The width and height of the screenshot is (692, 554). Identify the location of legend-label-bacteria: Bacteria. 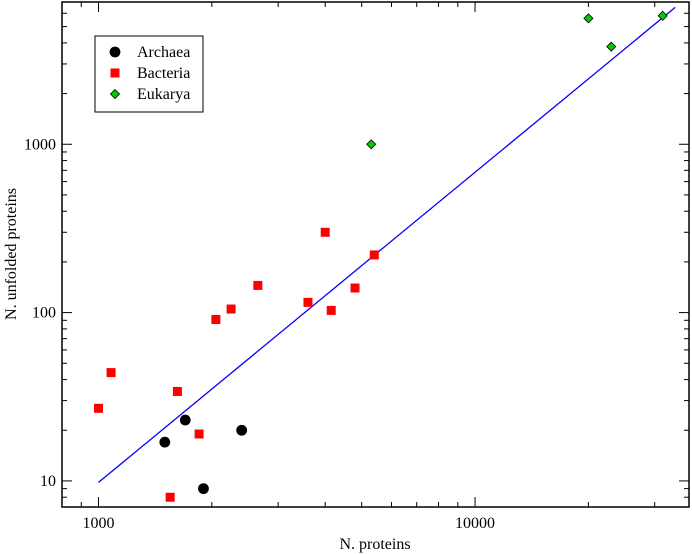
(163, 73).